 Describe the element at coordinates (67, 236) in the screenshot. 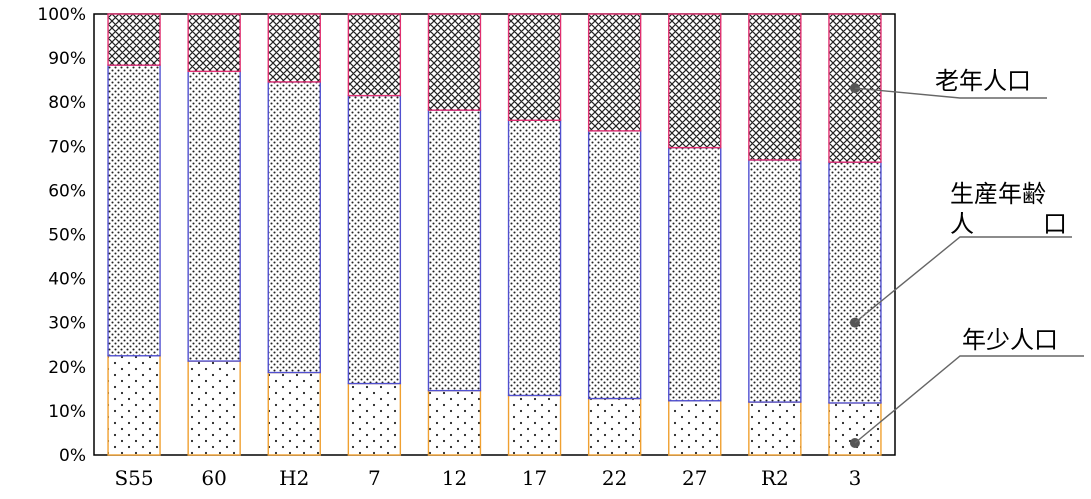

I see `y-tick-label: 50%` at that location.